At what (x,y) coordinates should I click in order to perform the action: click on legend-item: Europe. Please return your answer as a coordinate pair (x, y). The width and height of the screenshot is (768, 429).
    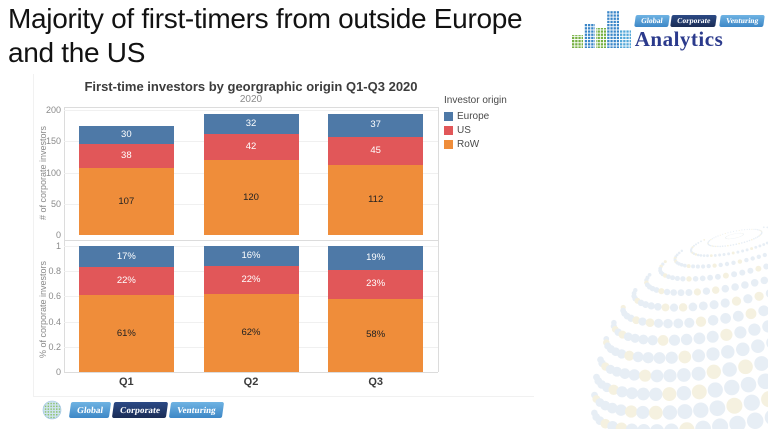
    Looking at the image, I should click on (475, 116).